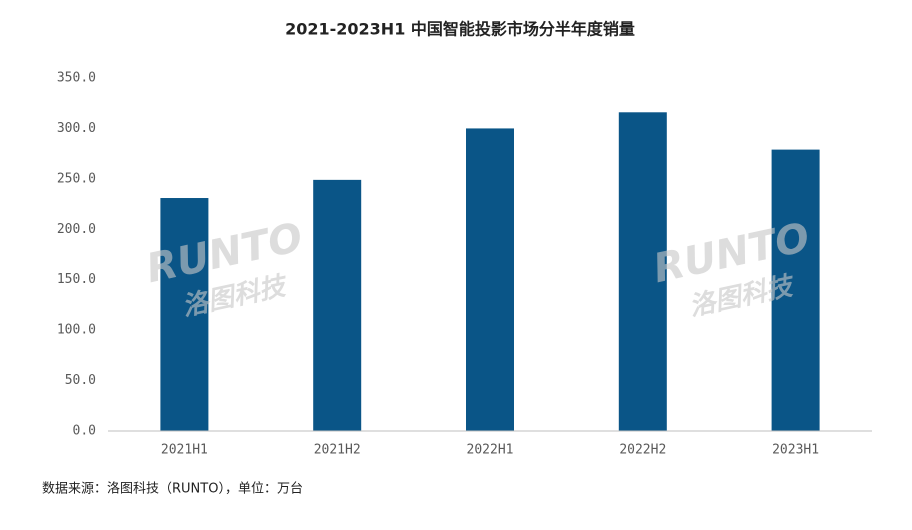 Image resolution: width=912 pixels, height=530 pixels. Describe the element at coordinates (76, 229) in the screenshot. I see `y-tick-label: 200.0` at that location.